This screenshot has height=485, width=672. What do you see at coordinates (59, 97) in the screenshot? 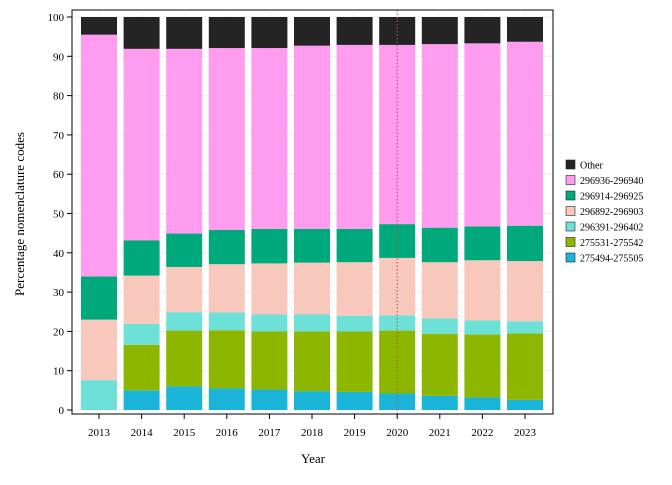
I see `y-tick-label-80: 80` at bounding box center [59, 97].